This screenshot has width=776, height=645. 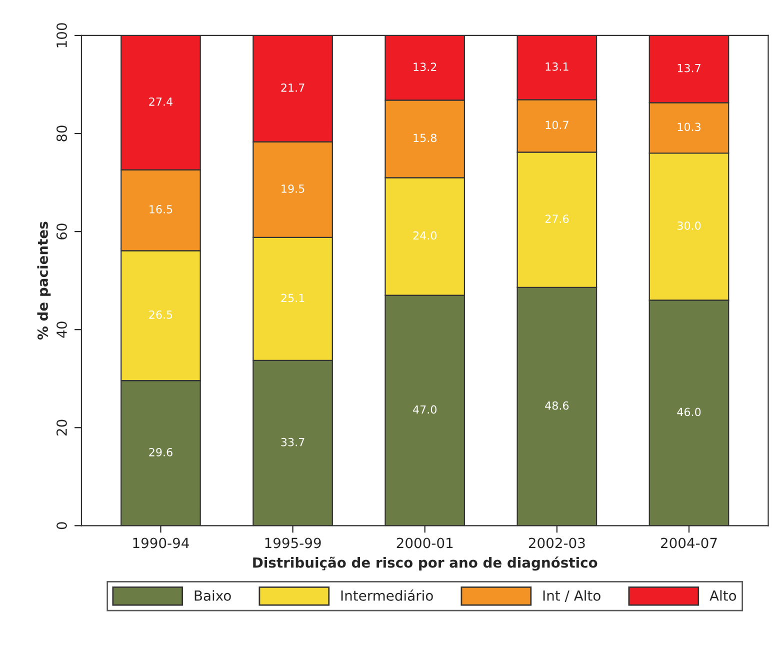 I want to click on data-label: 27.6, so click(x=557, y=219).